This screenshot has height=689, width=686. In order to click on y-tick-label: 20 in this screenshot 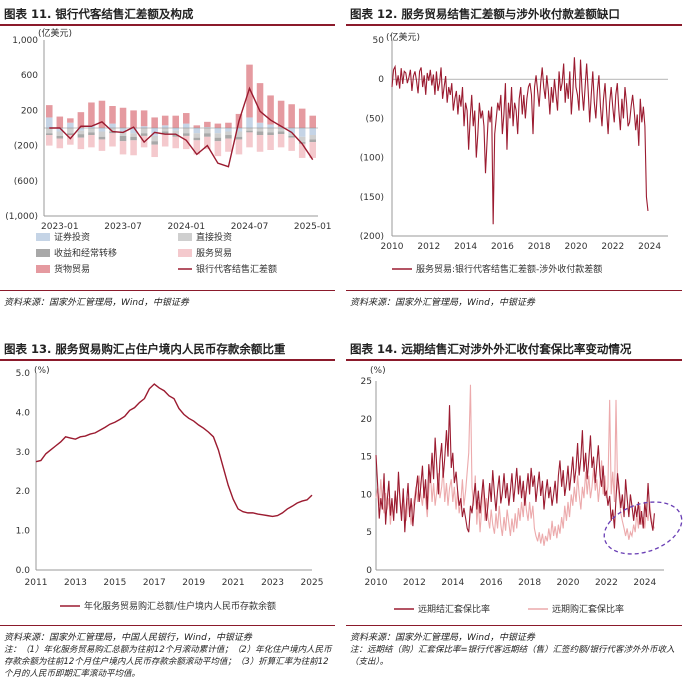, I will do `click(367, 420)`.